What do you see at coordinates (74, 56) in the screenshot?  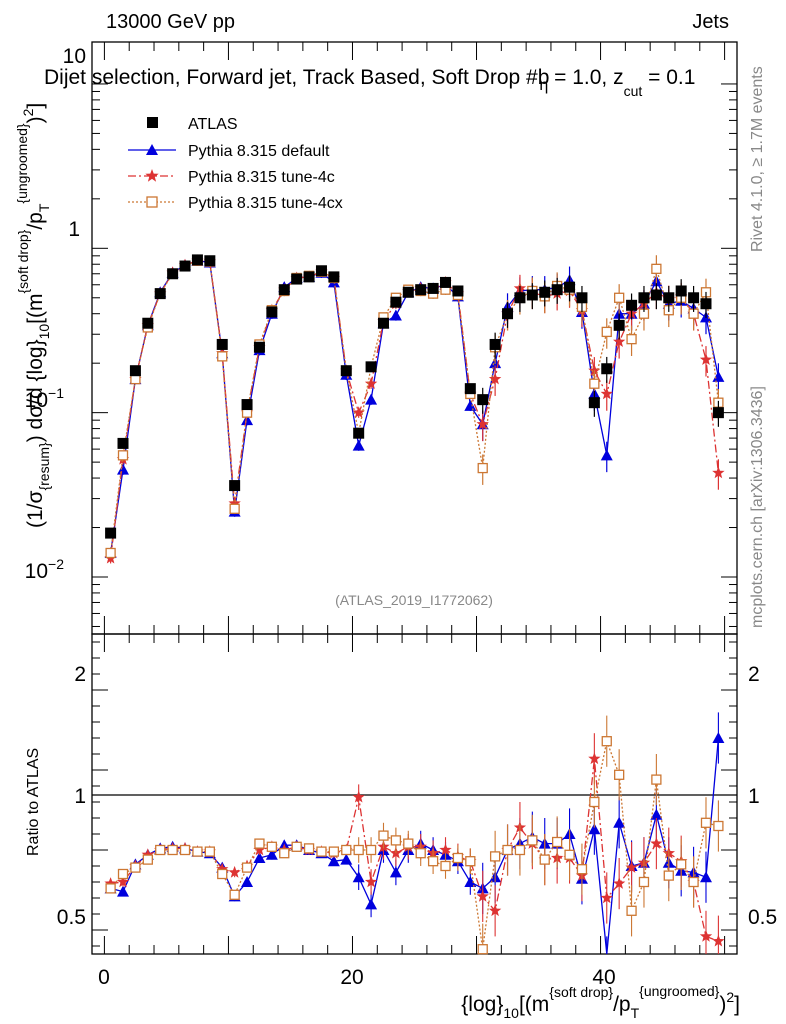 I see `y-tick-label-10: 10` at bounding box center [74, 56].